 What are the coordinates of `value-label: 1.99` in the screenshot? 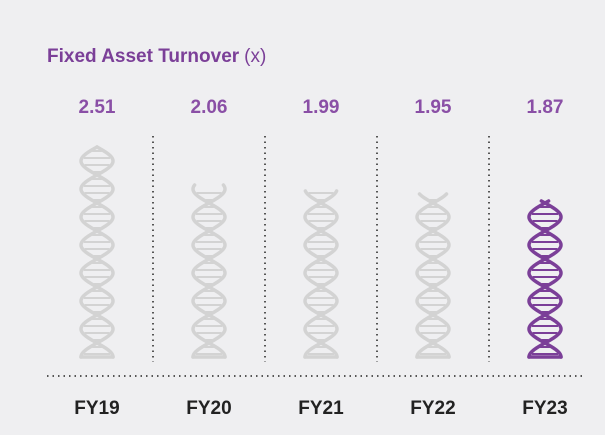 It's located at (321, 107).